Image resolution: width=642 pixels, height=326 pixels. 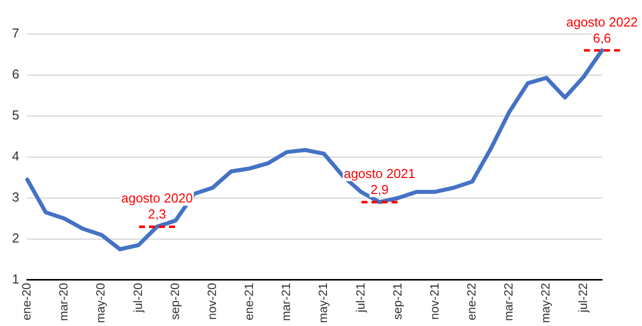 What do you see at coordinates (211, 301) in the screenshot?
I see `x-tick-label: nov-20` at bounding box center [211, 301].